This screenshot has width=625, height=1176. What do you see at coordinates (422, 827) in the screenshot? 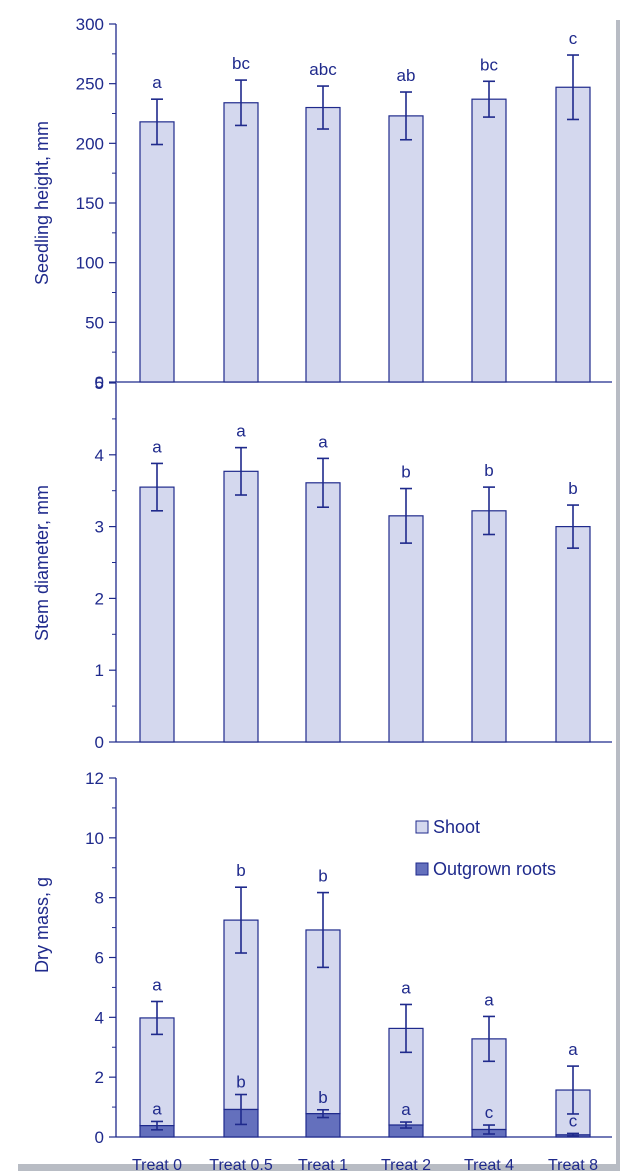
I see `legend-swatch-shoot` at bounding box center [422, 827].